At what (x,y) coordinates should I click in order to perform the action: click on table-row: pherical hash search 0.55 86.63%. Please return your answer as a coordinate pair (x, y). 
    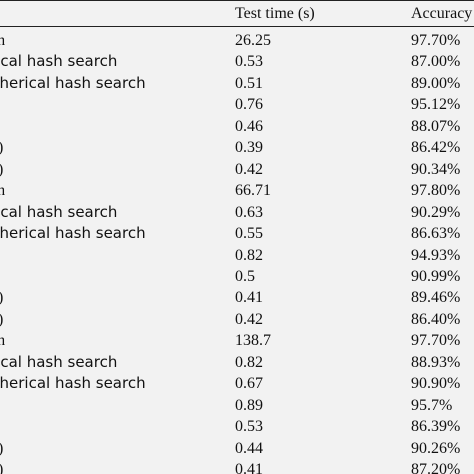
    Looking at the image, I should click on (237, 233).